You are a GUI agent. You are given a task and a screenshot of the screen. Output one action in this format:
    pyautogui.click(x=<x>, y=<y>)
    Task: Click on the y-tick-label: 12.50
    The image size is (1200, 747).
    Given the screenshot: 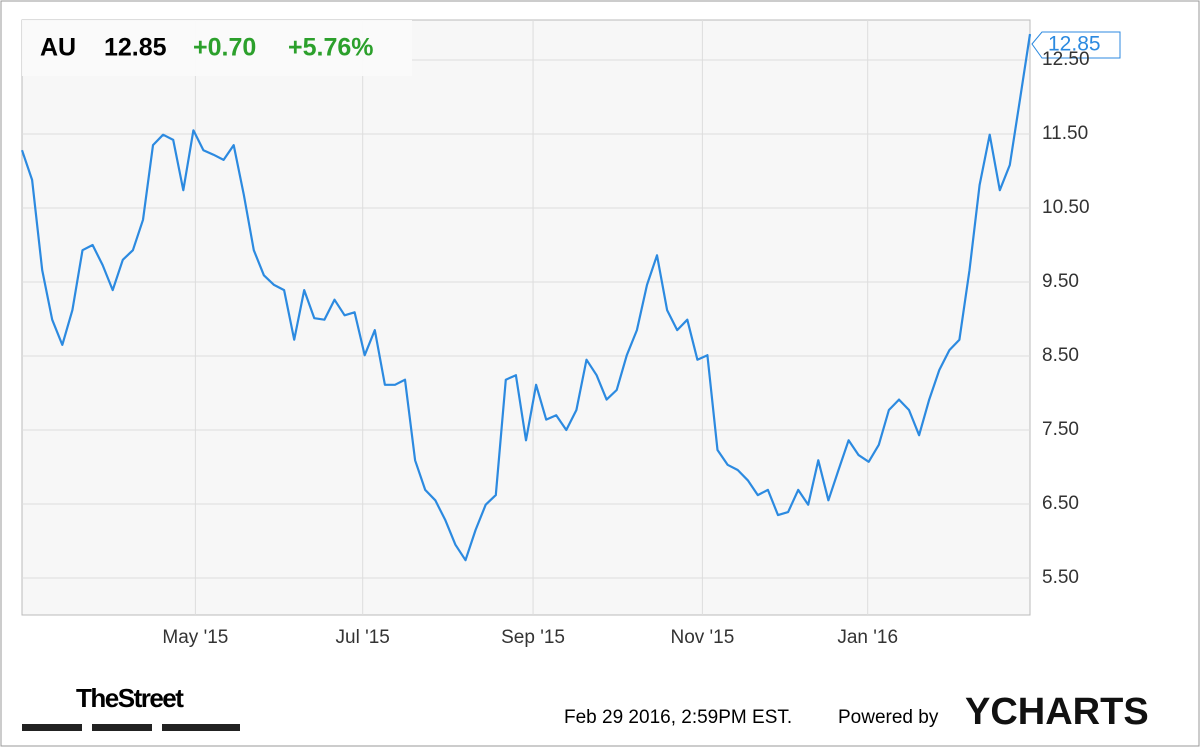 What is the action you would take?
    pyautogui.click(x=1066, y=59)
    